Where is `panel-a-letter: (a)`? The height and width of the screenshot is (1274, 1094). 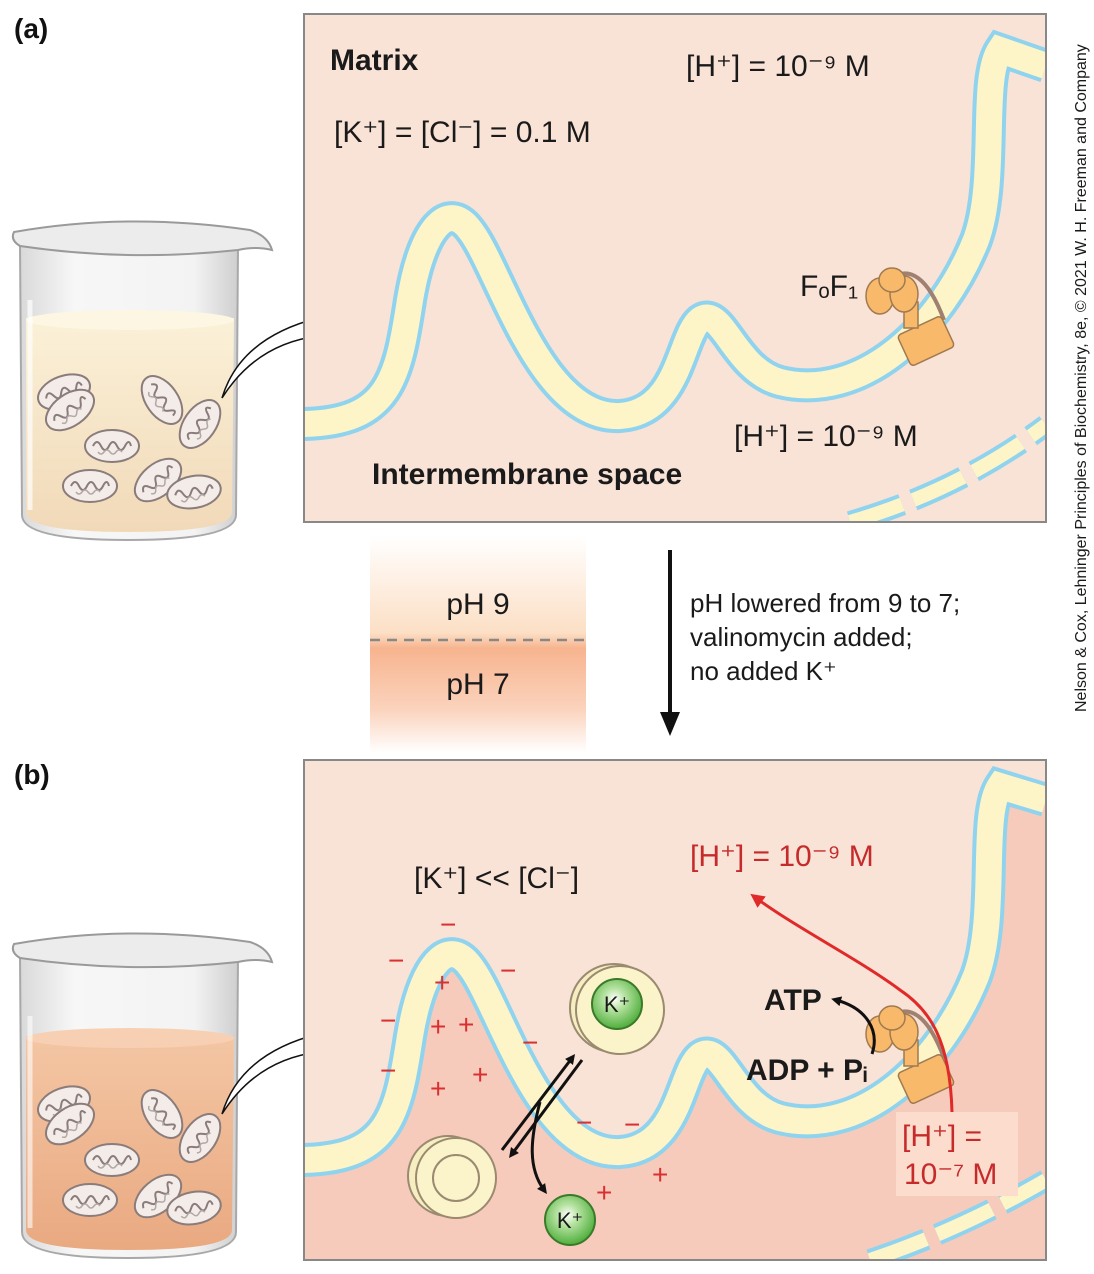
panel-a-letter: (a) is located at coordinates (31, 28).